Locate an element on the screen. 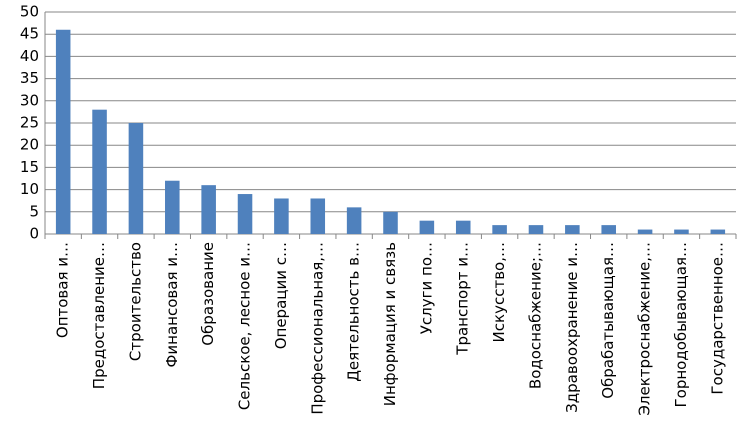  y-tick-label: 30 is located at coordinates (29, 100).